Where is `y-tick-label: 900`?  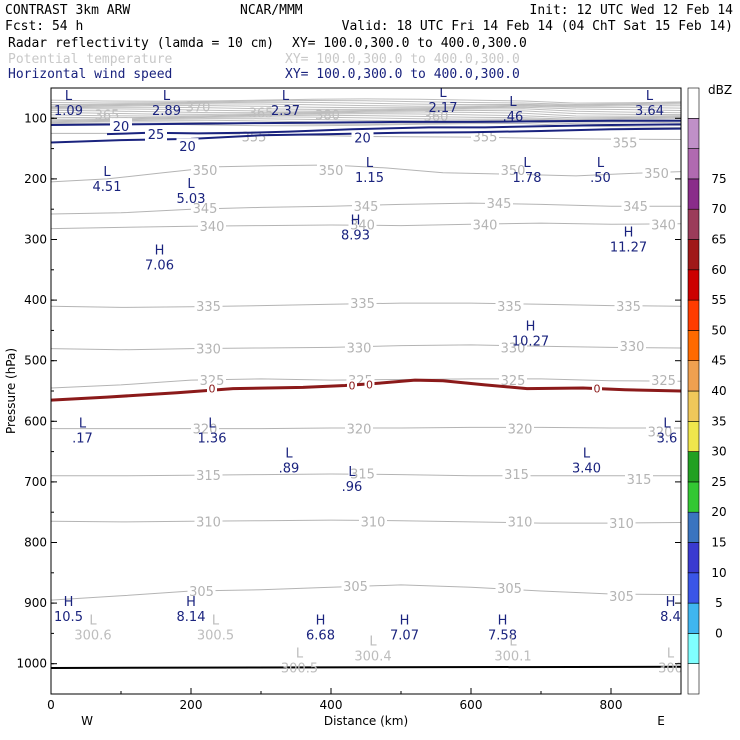 y-tick-label: 900 is located at coordinates (35, 603).